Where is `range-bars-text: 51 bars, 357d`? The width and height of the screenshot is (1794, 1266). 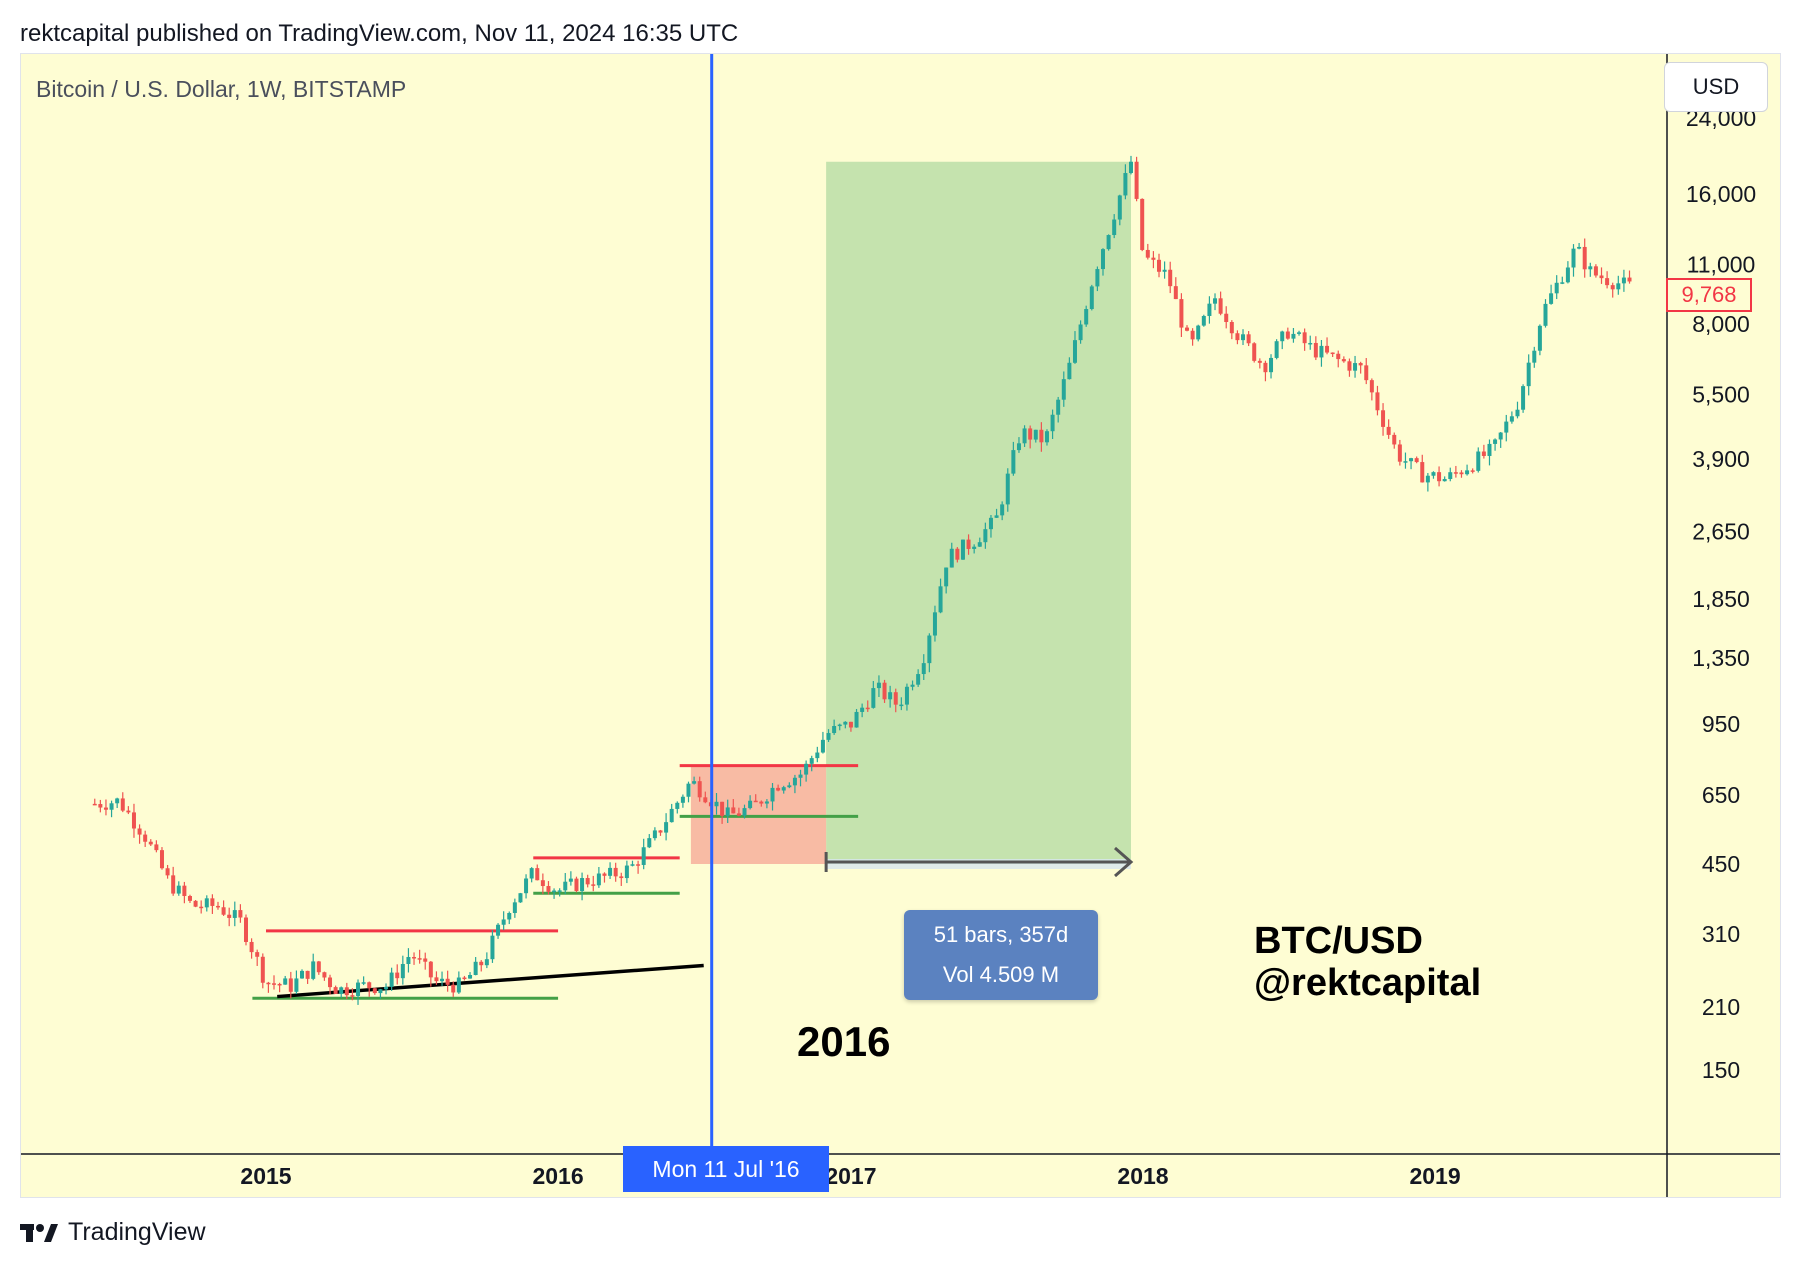
range-bars-text: 51 bars, 357d is located at coordinates (1001, 934).